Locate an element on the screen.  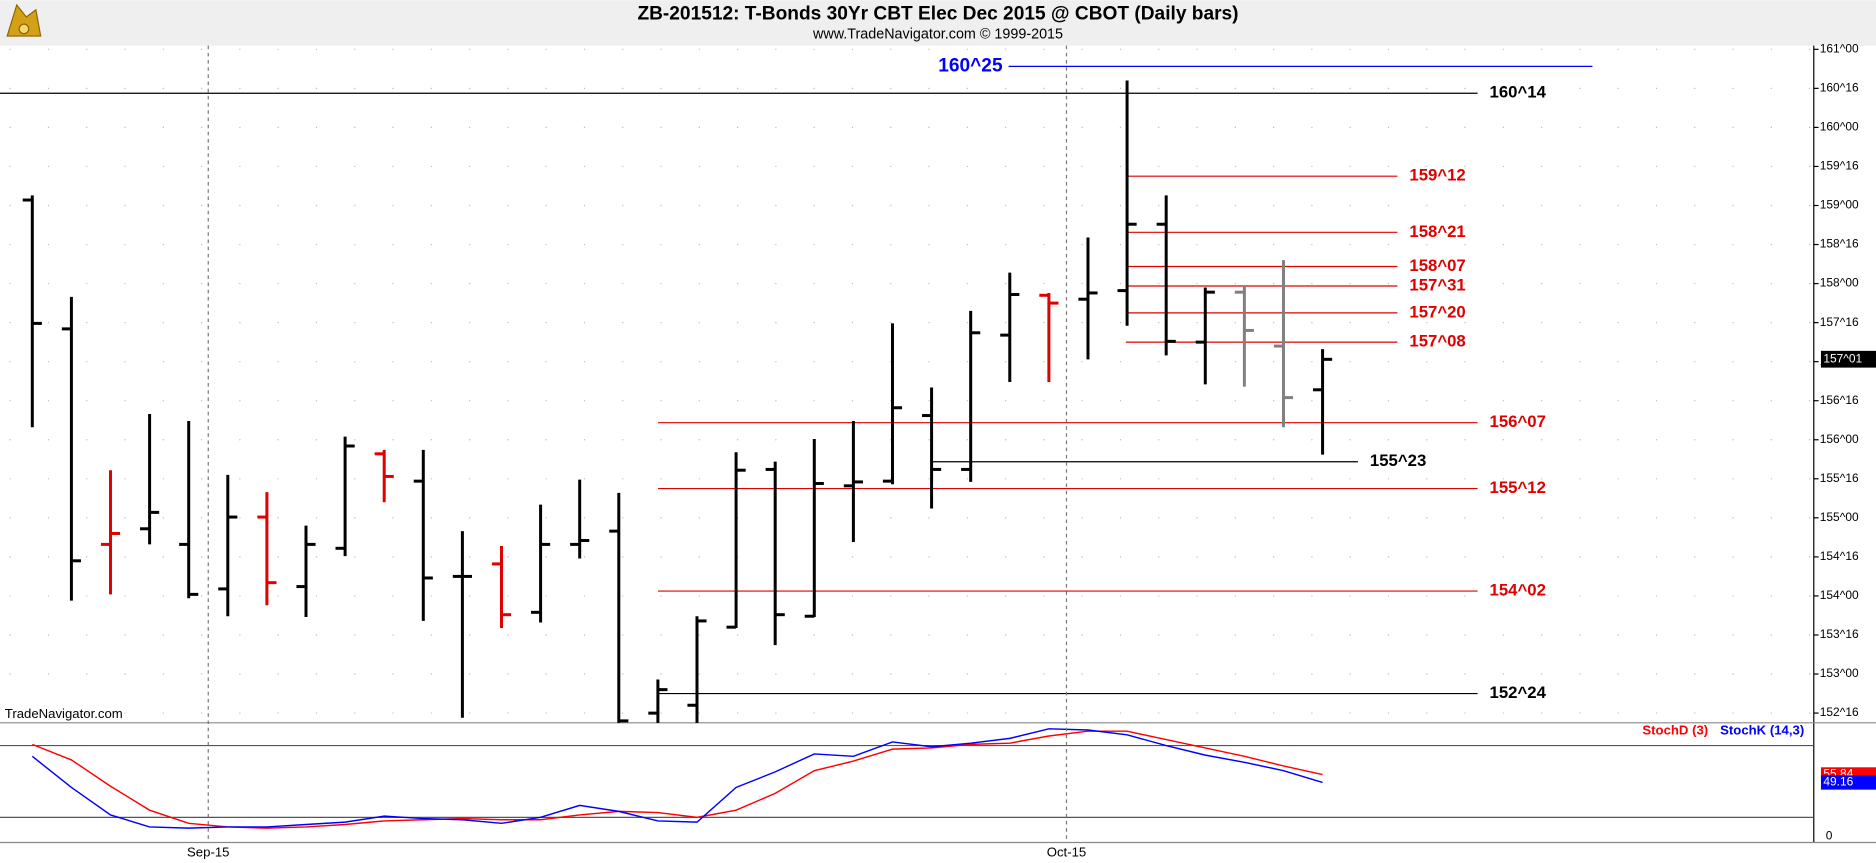
y-tick-label: 152^16 is located at coordinates (1839, 712).